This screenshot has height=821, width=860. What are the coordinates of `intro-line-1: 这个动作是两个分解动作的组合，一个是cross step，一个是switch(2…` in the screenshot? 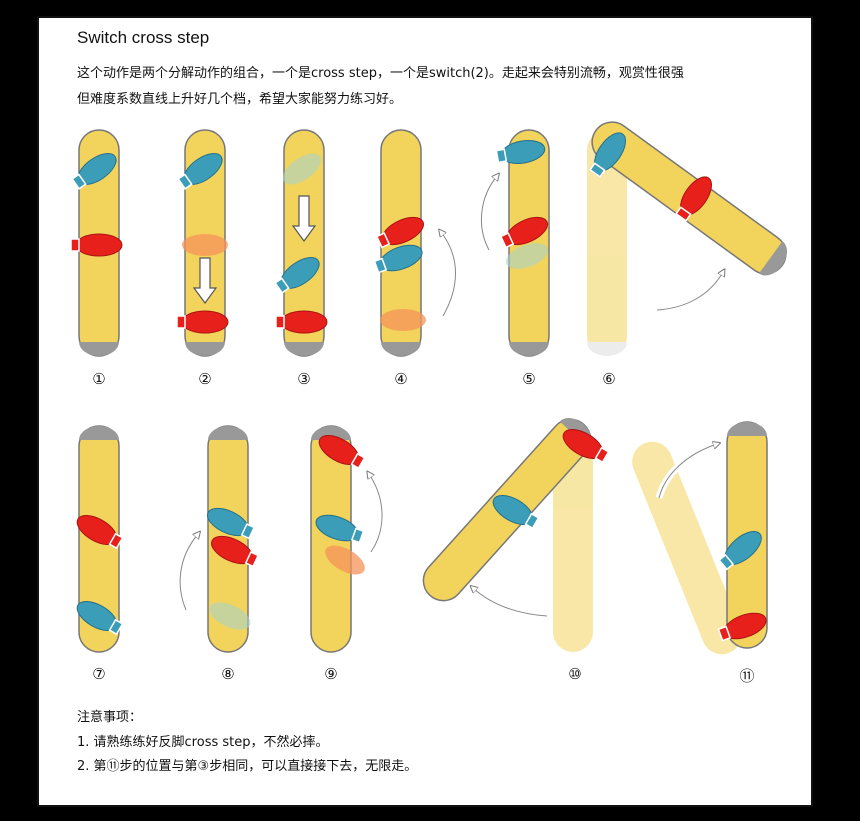 It's located at (380, 73).